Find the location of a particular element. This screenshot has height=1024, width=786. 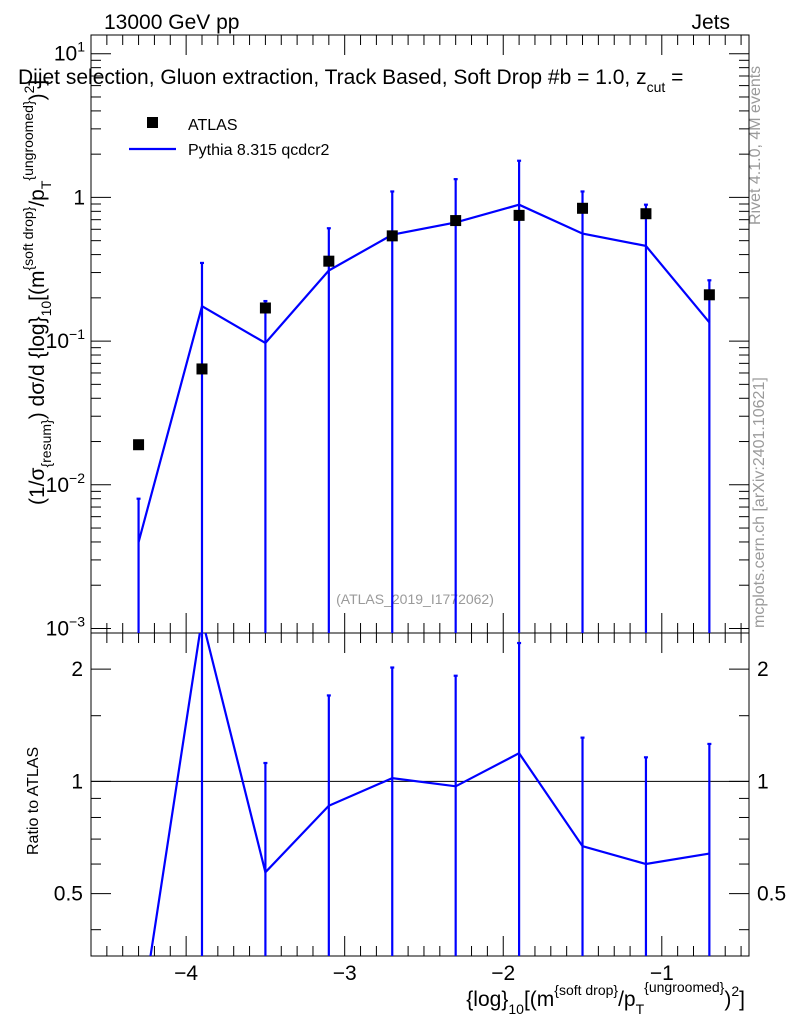

ratio-y-tick-label: 0.5 is located at coordinates (68, 894).